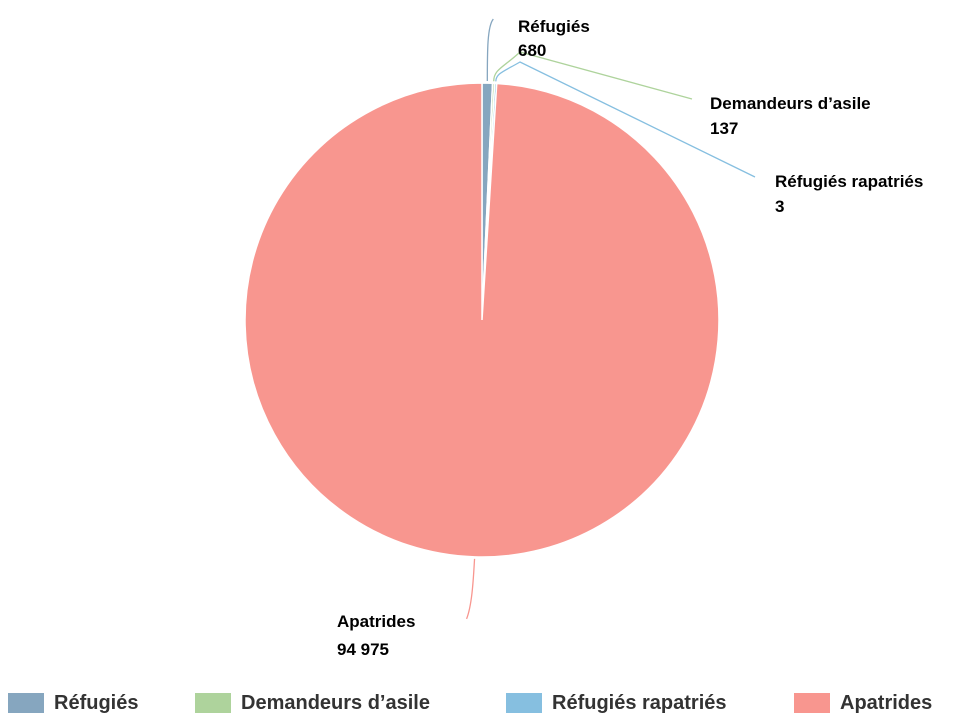  What do you see at coordinates (335, 702) in the screenshot?
I see `legend-label-demandeurs: Demandeurs d’asile` at bounding box center [335, 702].